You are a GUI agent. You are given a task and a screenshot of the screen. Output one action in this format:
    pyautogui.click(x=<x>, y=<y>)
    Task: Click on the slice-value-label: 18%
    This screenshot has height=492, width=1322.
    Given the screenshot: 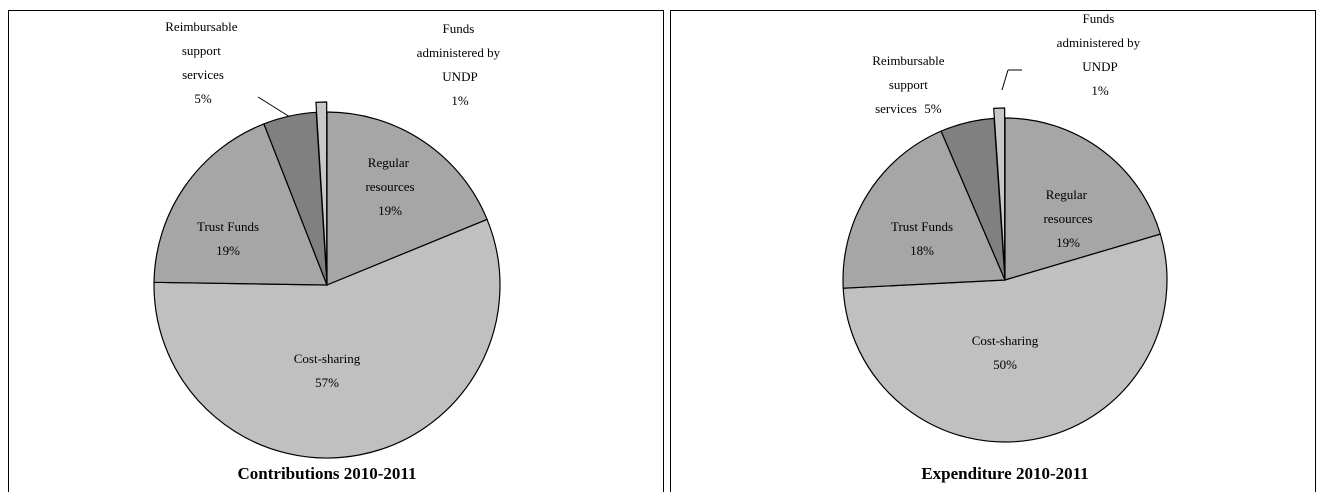 What is the action you would take?
    pyautogui.click(x=922, y=250)
    